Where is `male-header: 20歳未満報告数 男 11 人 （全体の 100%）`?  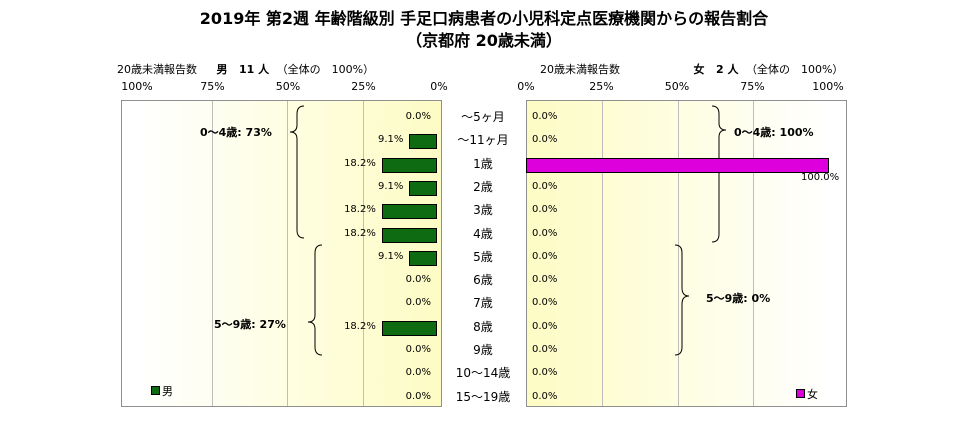
male-header: 20歳未満報告数 男 11 人 （全体の 100%） is located at coordinates (245, 69).